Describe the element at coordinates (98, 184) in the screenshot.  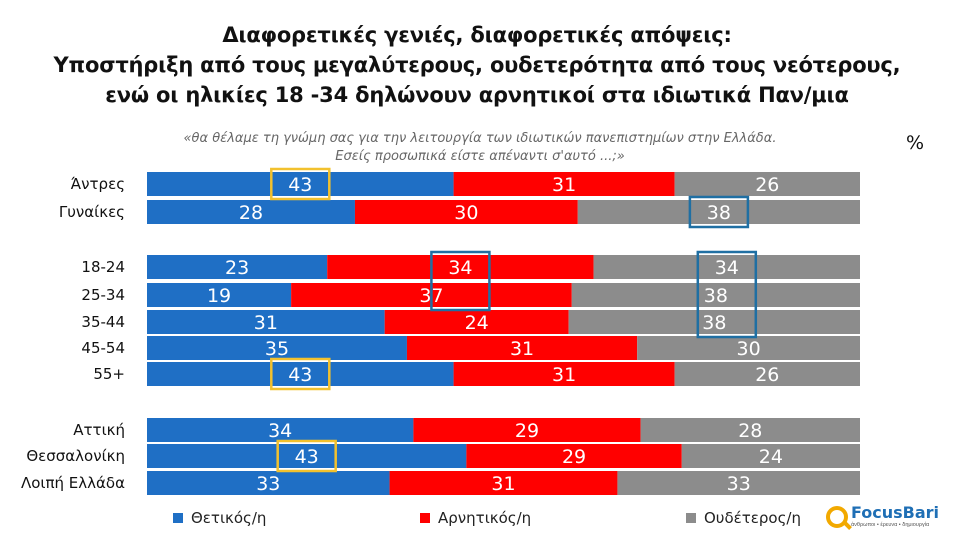
I see `category-label: Άντρες` at that location.